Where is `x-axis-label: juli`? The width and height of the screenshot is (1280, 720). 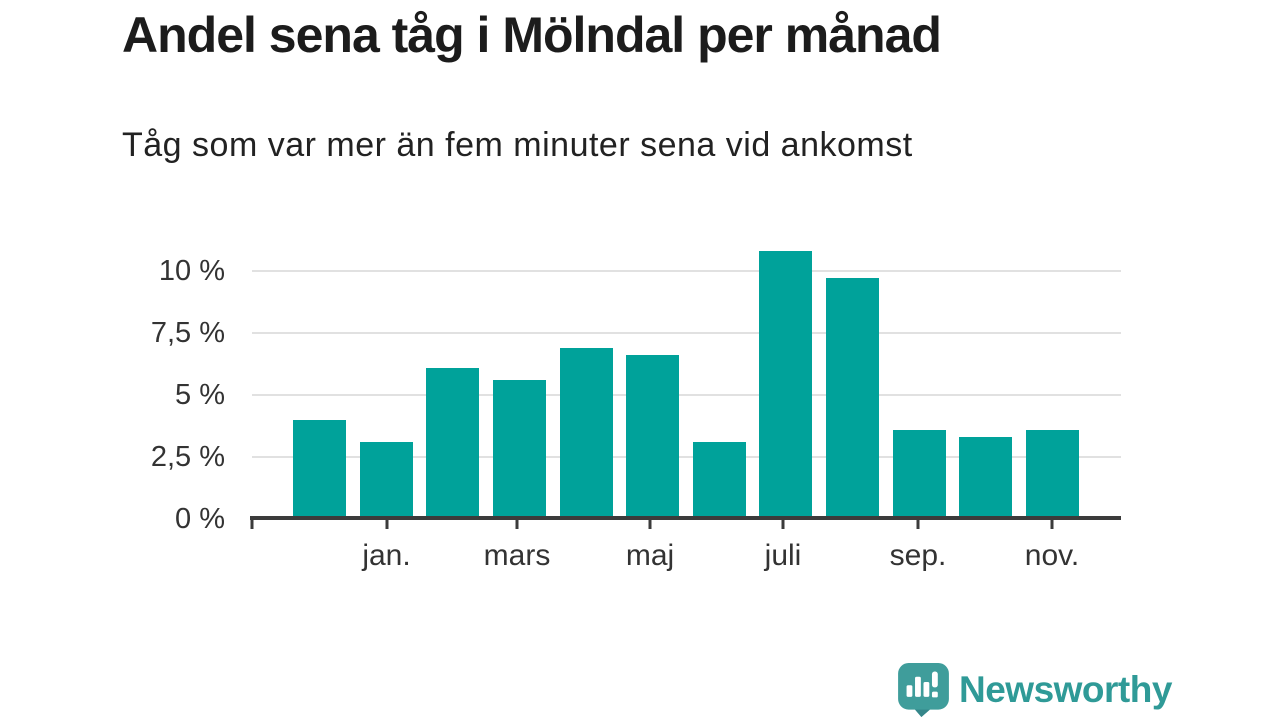
x-axis-label: juli is located at coordinates (783, 555).